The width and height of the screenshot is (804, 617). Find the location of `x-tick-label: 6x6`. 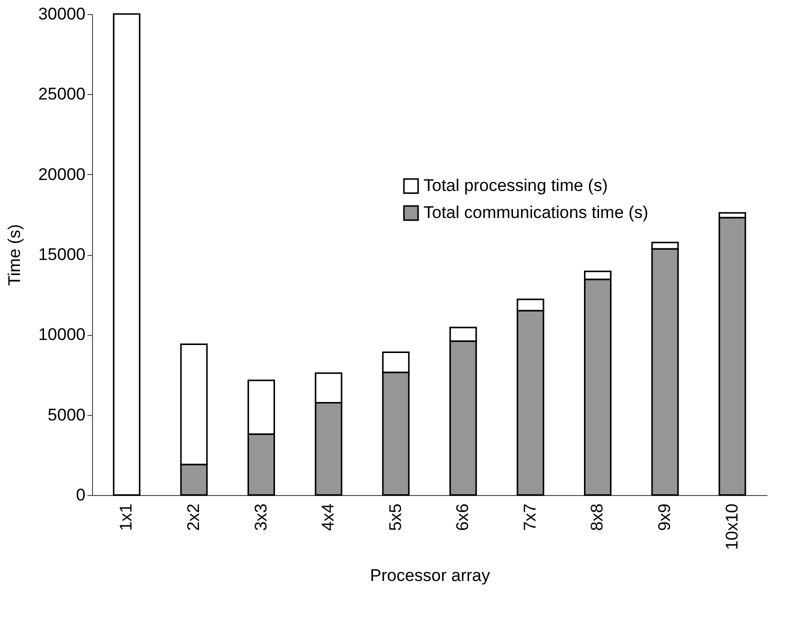

x-tick-label: 6x6 is located at coordinates (462, 517).